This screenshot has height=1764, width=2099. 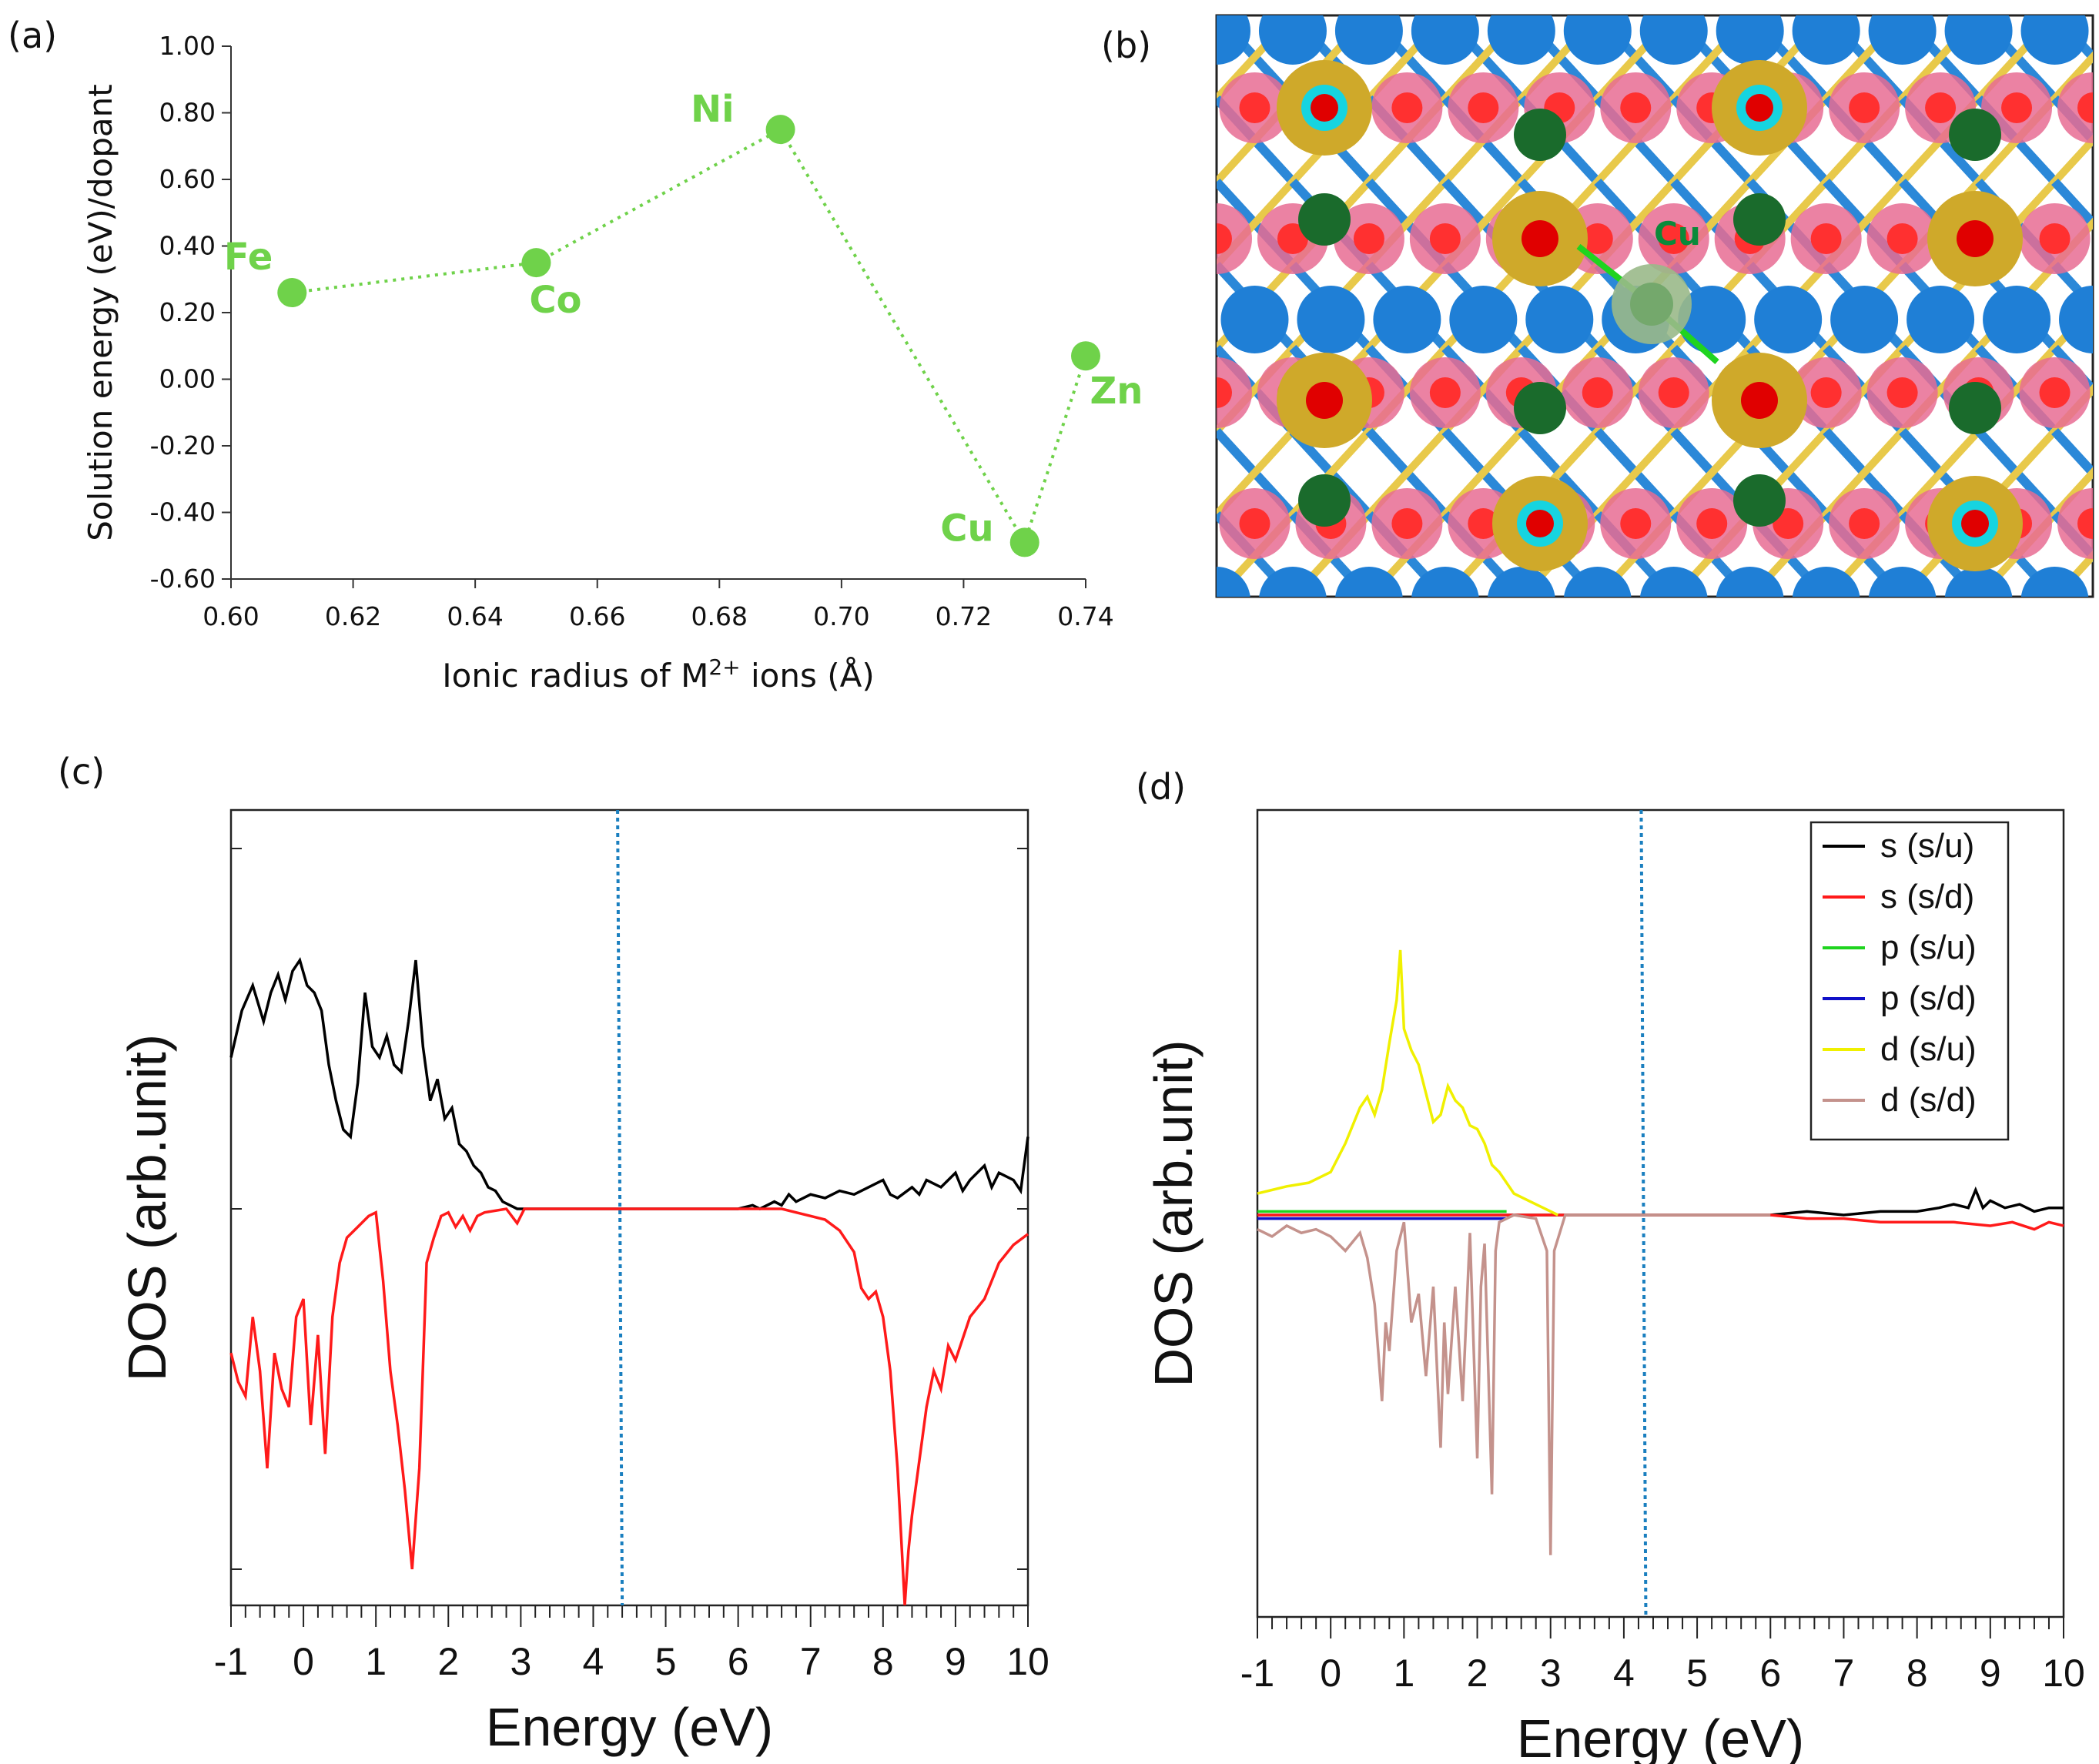 What do you see at coordinates (187, 312) in the screenshot?
I see `y-tick-label: 0.20` at bounding box center [187, 312].